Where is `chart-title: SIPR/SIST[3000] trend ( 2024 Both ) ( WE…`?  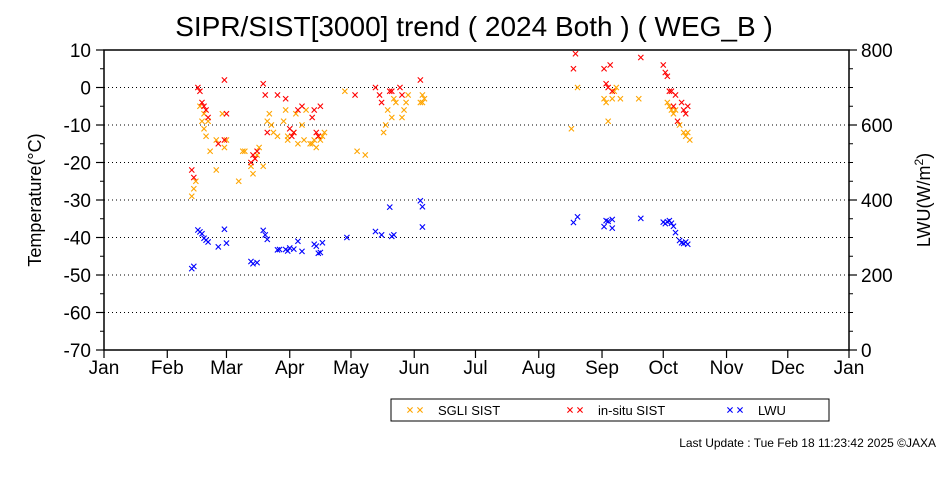 chart-title: SIPR/SIST[3000] trend ( 2024 Both ) ( WE… is located at coordinates (474, 26).